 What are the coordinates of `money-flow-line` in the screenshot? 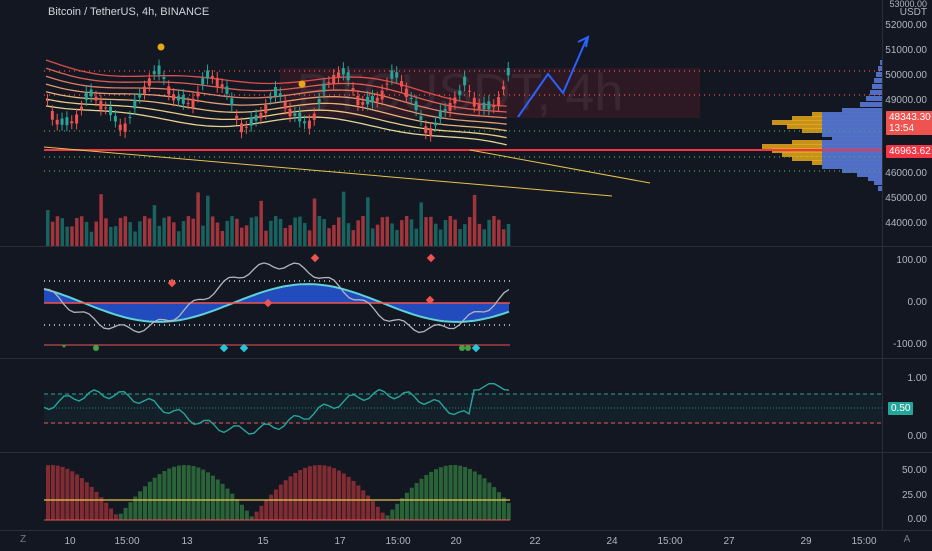 It's located at (276, 298).